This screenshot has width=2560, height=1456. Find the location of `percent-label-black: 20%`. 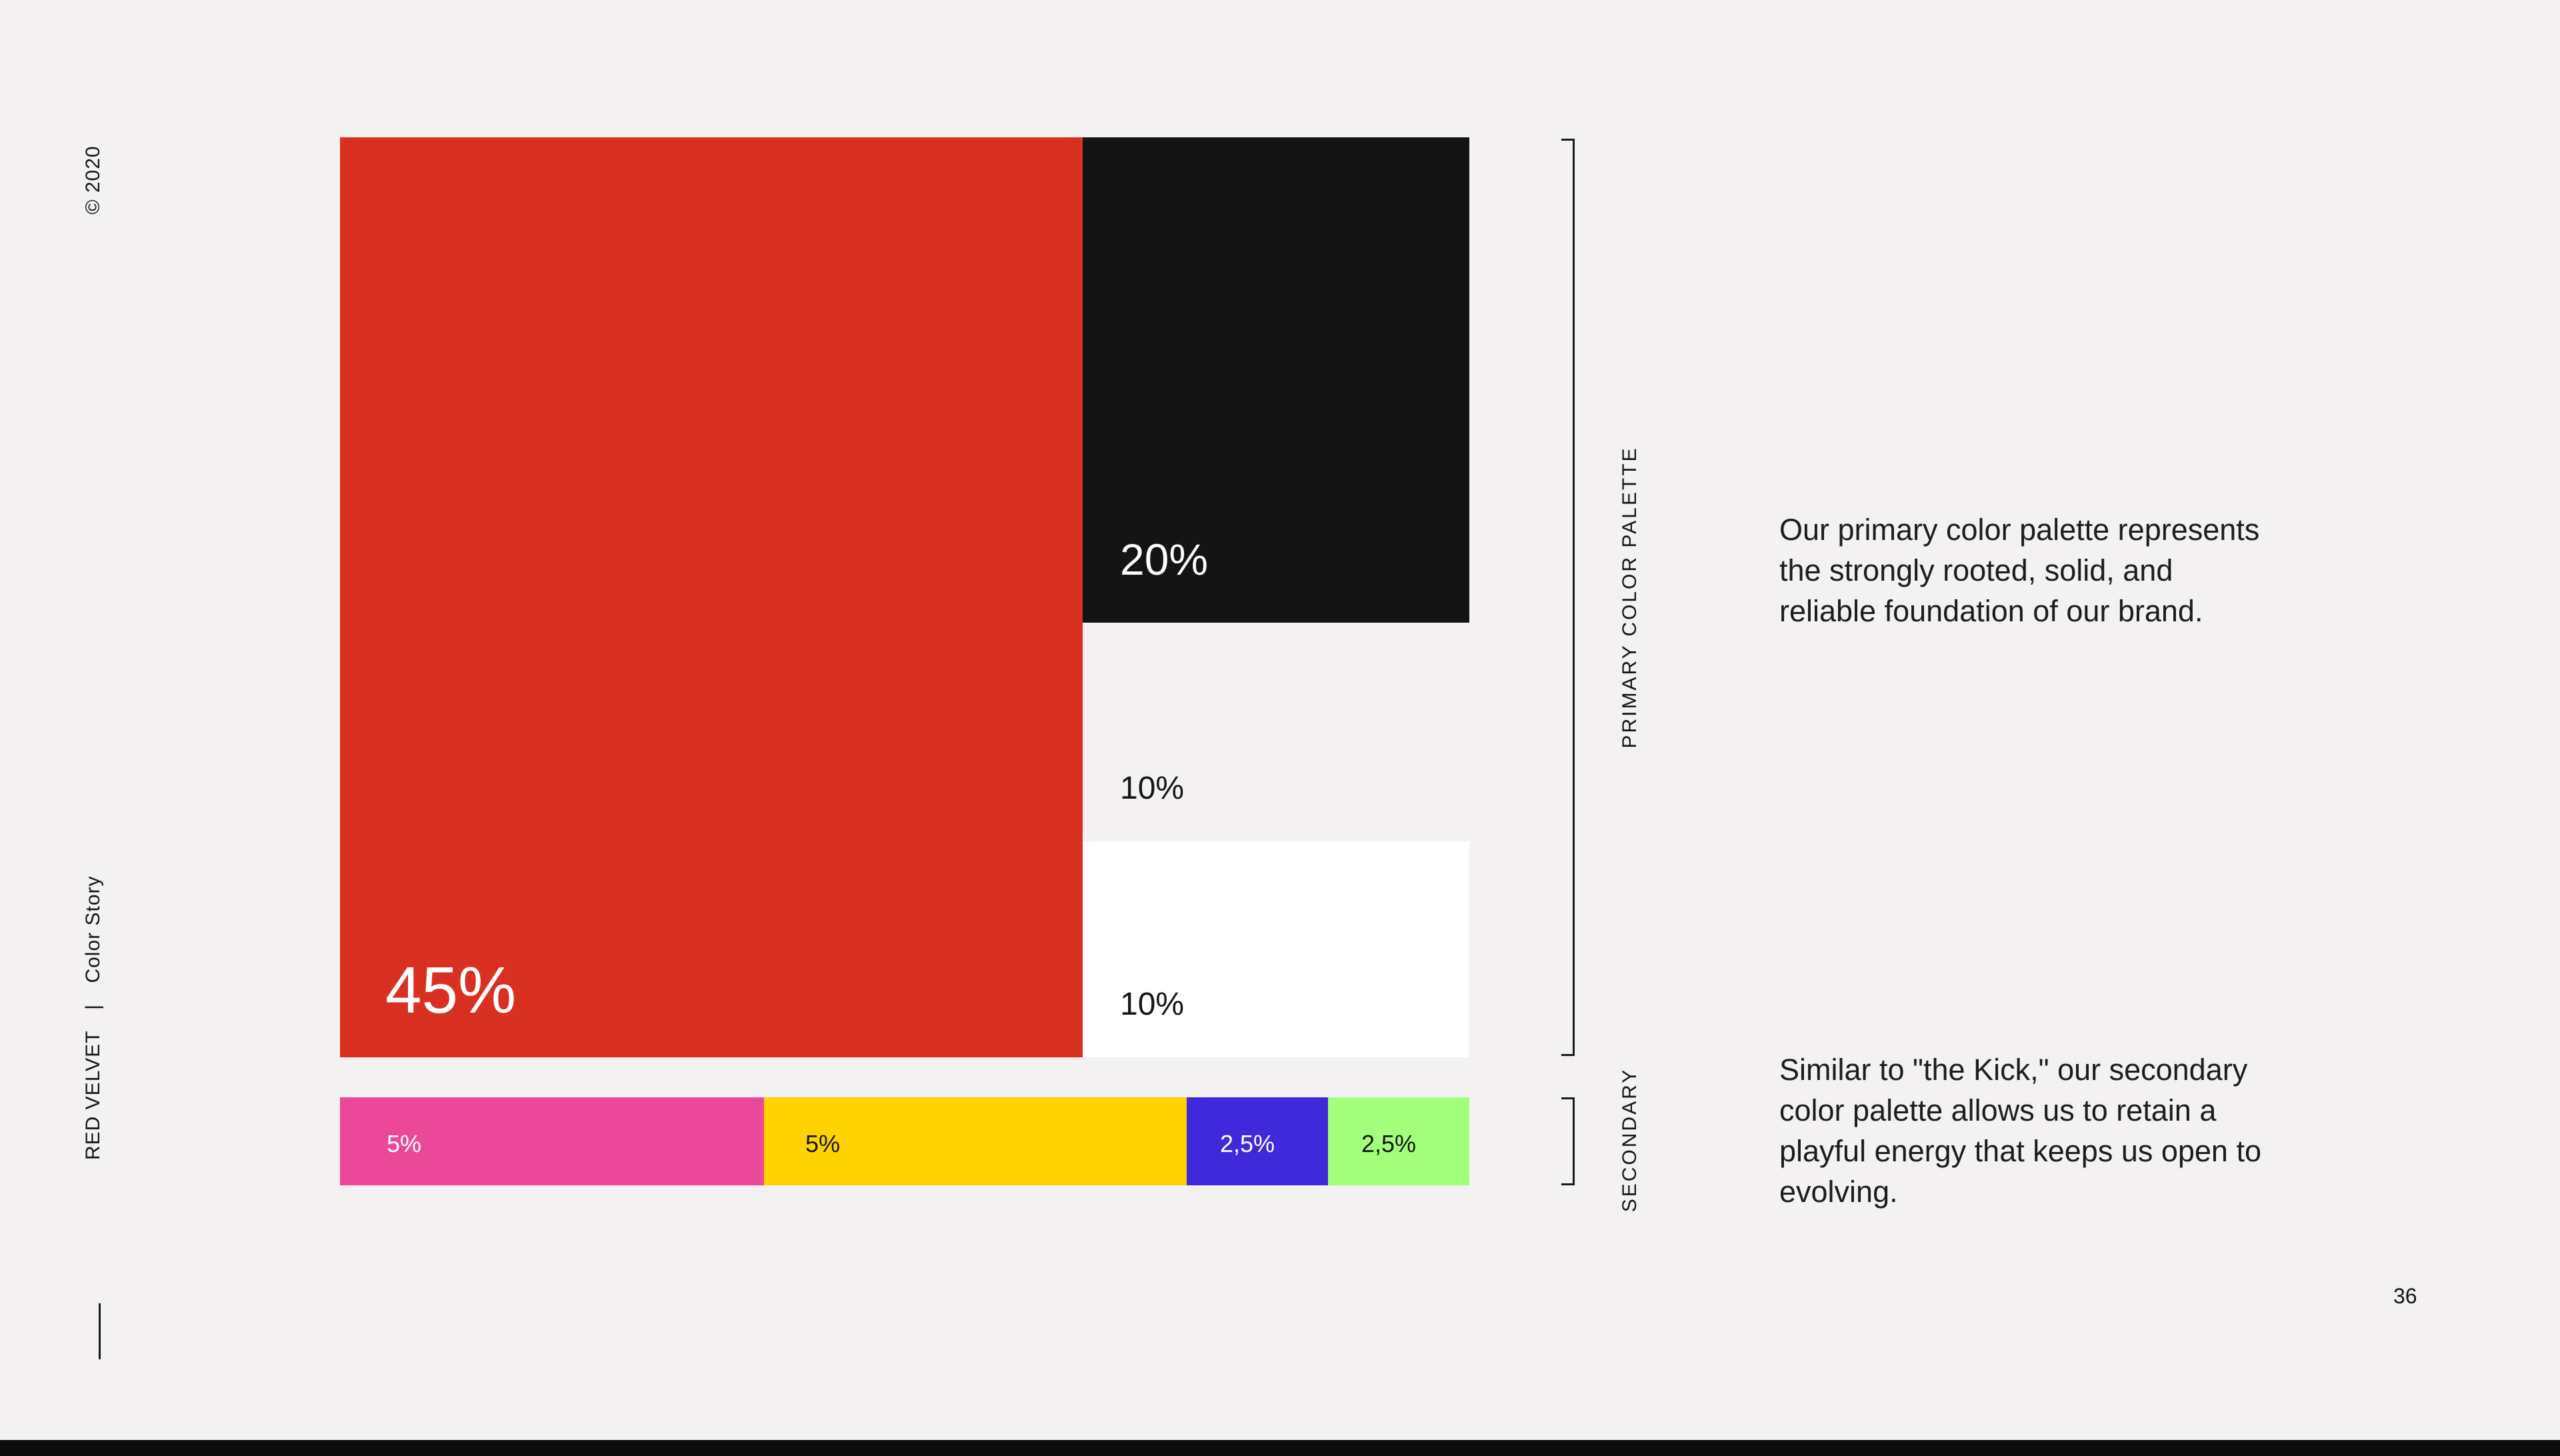

percent-label-black: 20% is located at coordinates (1164, 559).